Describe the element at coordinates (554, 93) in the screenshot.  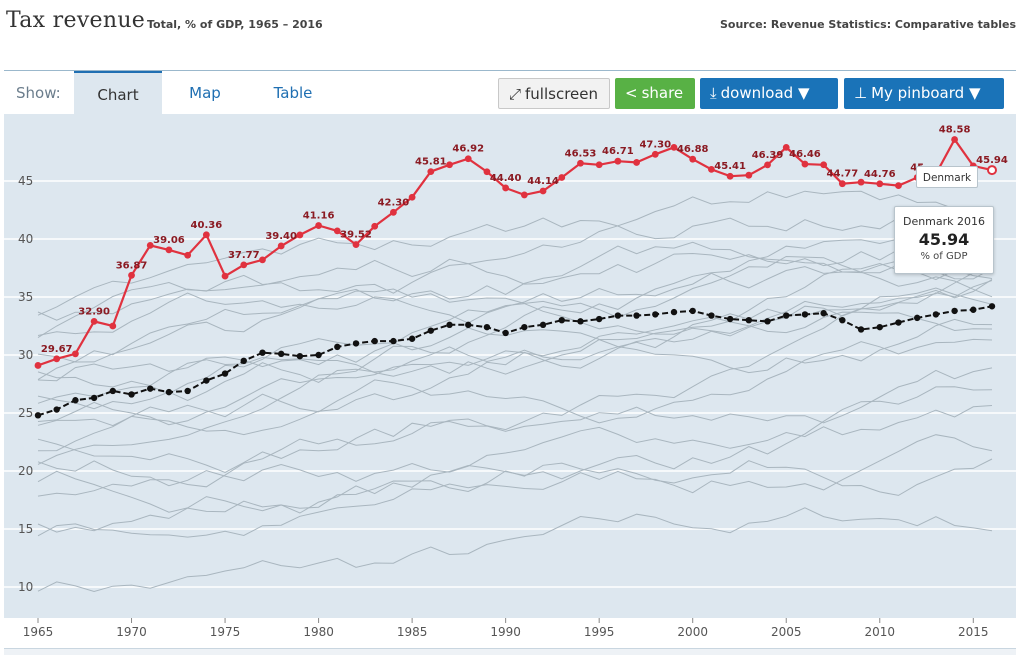
I see `fullscreen-button: ⤢ fullscreen` at that location.